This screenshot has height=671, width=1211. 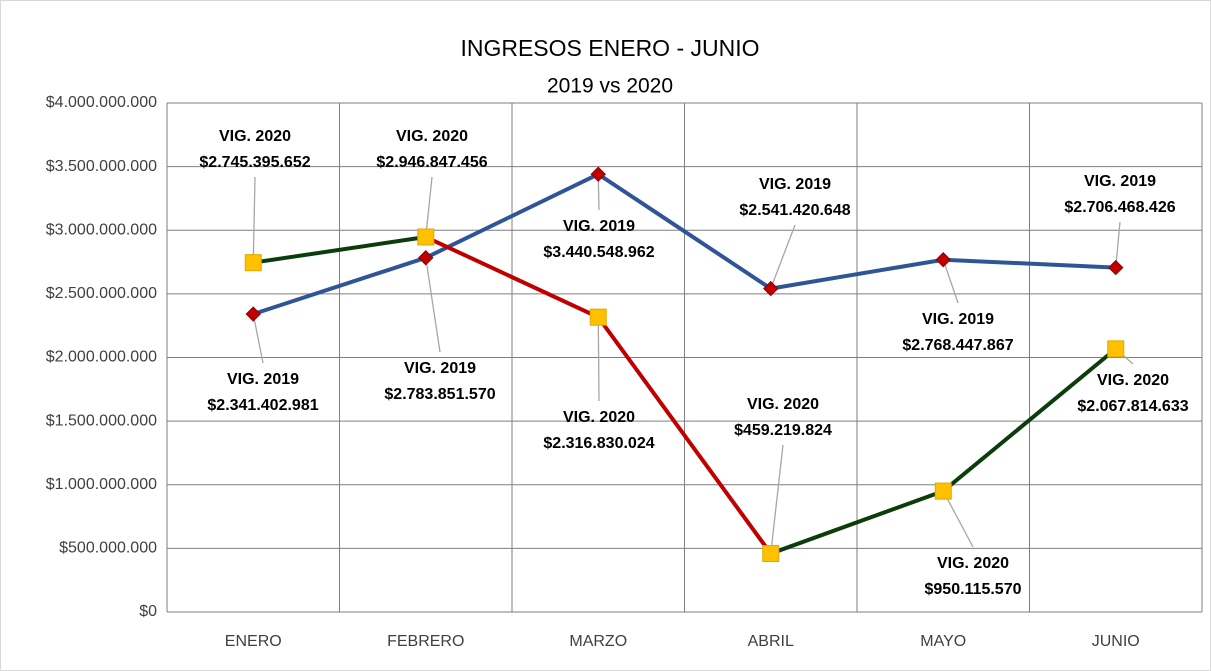 I want to click on data-label: $2.745.395.652, so click(x=254, y=162).